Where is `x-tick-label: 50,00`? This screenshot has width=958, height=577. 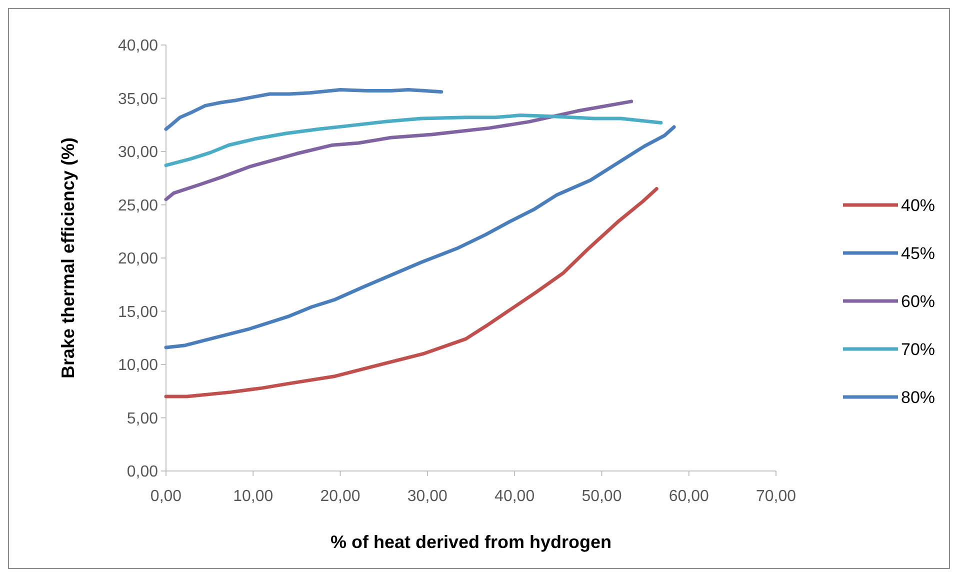 x-tick-label: 50,00 is located at coordinates (602, 496).